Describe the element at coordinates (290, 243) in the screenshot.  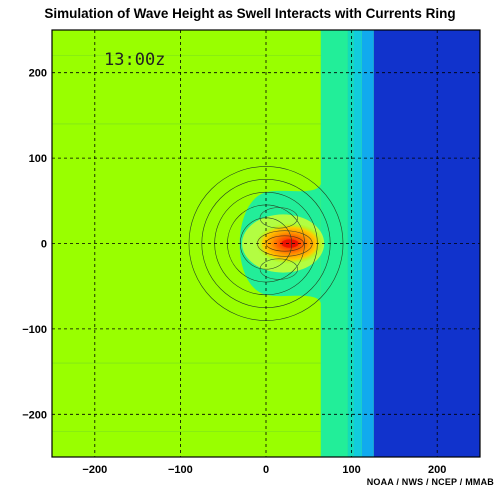
I see `peak-core` at that location.